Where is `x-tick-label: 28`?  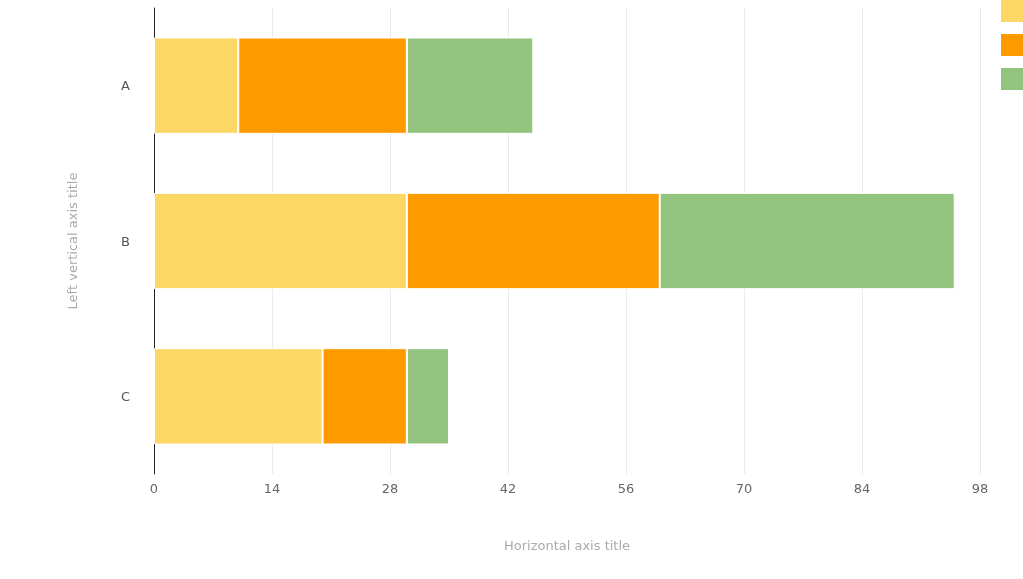
x-tick-label: 28 is located at coordinates (390, 488).